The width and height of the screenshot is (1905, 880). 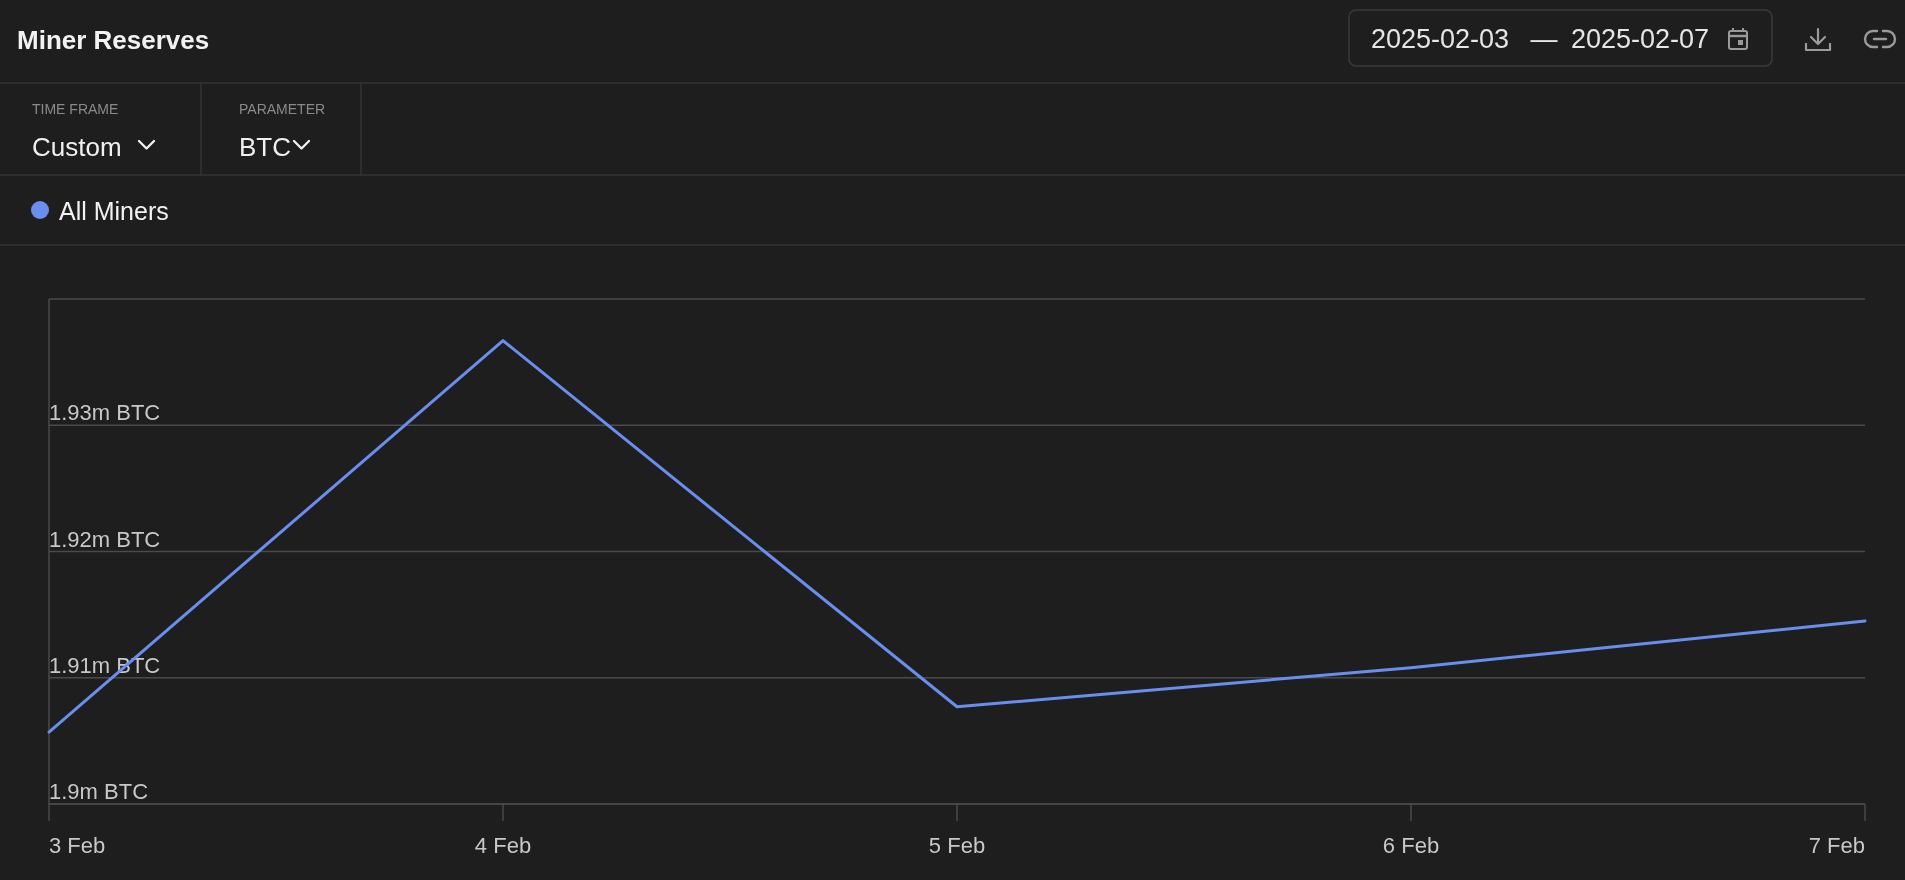 I want to click on x-tick-label: 5 Feb, so click(x=957, y=845).